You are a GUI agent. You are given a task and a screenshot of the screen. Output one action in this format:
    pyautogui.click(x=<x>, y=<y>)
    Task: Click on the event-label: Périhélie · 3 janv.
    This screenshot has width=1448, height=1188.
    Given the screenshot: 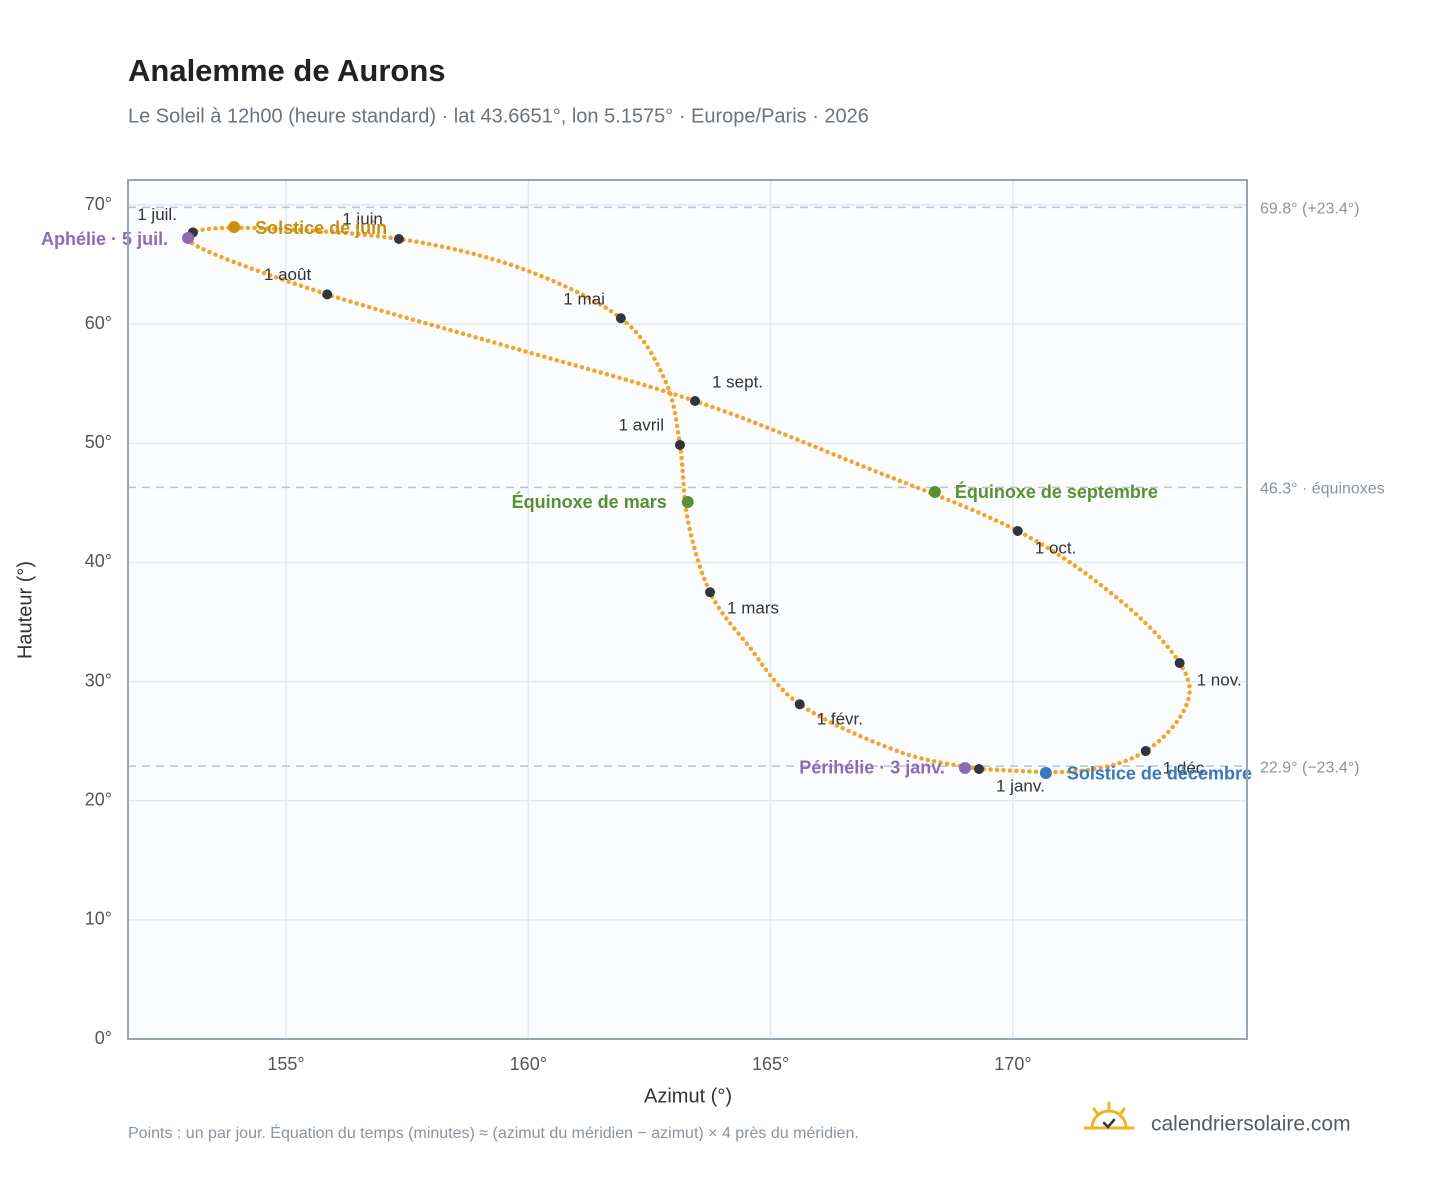 What is the action you would take?
    pyautogui.click(x=872, y=768)
    